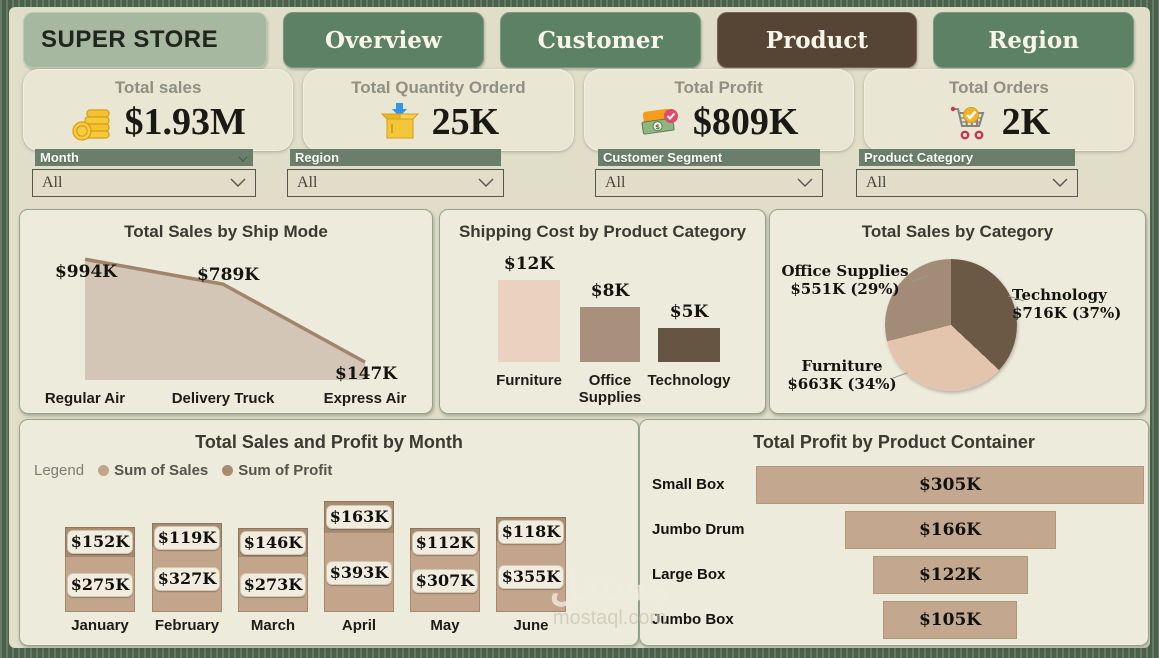  What do you see at coordinates (100, 584) in the screenshot?
I see `data-label-sales: $275K` at bounding box center [100, 584].